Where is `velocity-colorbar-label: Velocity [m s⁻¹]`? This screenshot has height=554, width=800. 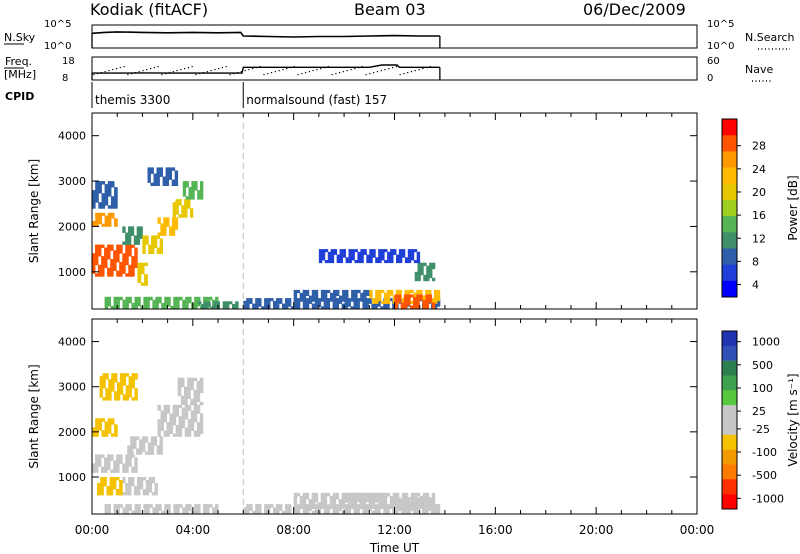
velocity-colorbar-label: Velocity [m s⁻¹] is located at coordinates (793, 419).